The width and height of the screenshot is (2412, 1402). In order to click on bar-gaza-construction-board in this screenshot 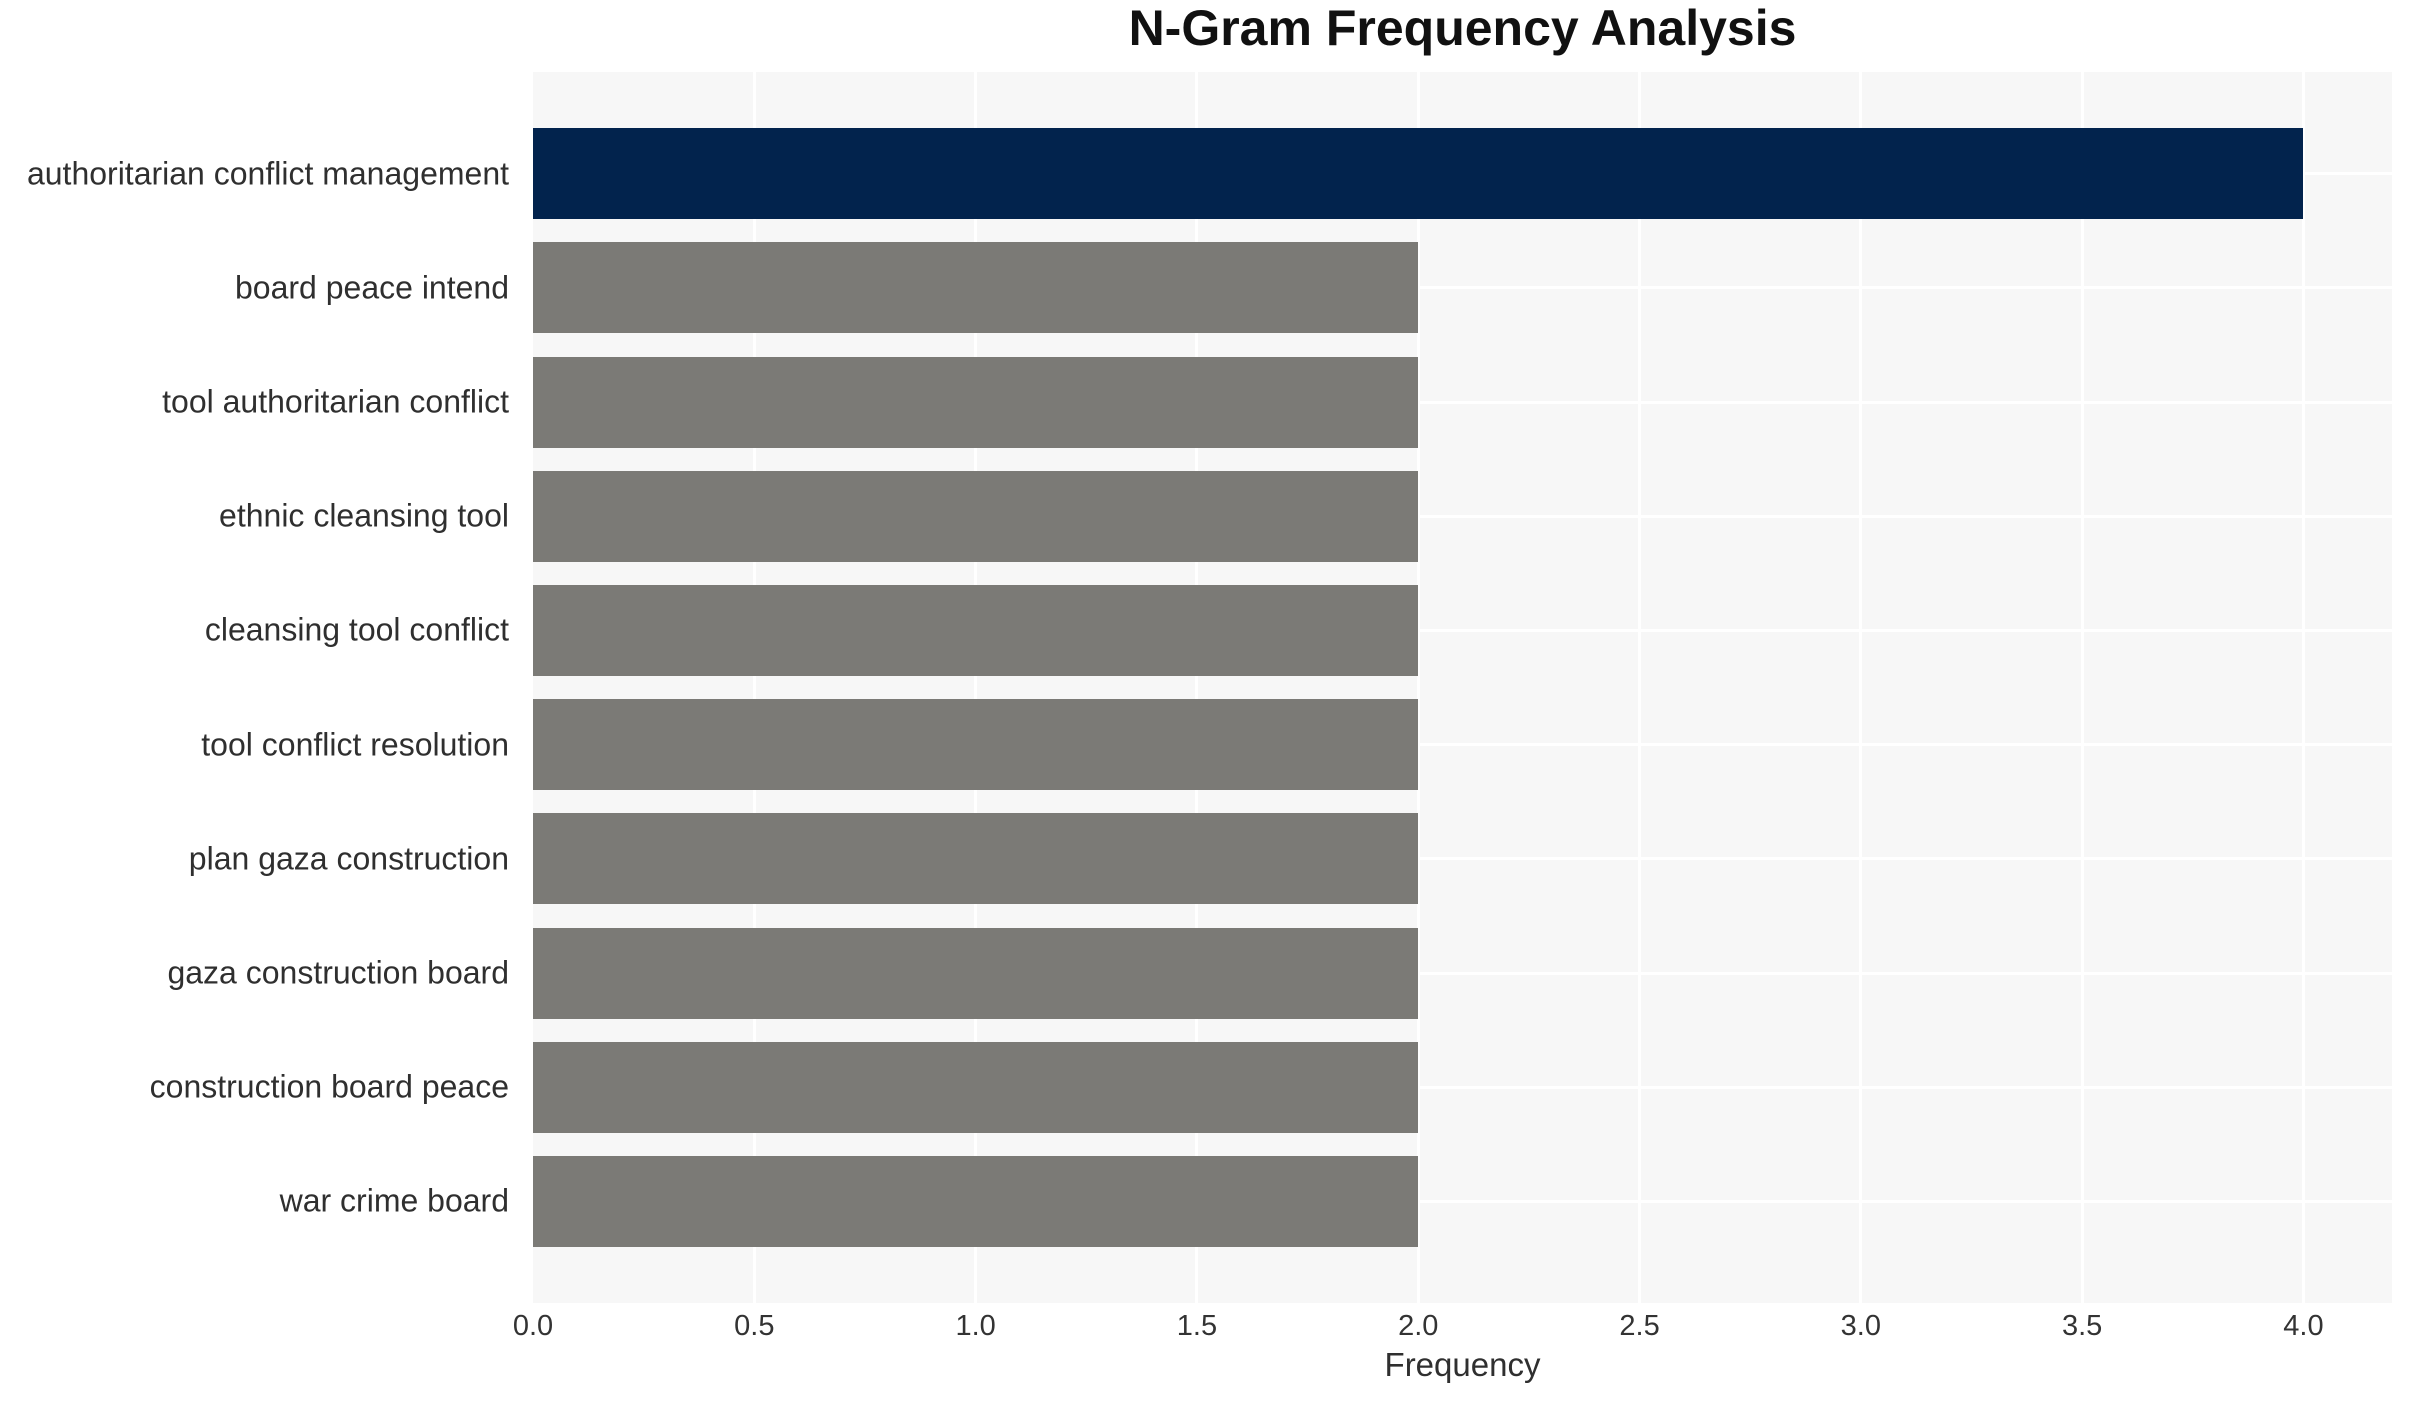, I will do `click(976, 973)`.